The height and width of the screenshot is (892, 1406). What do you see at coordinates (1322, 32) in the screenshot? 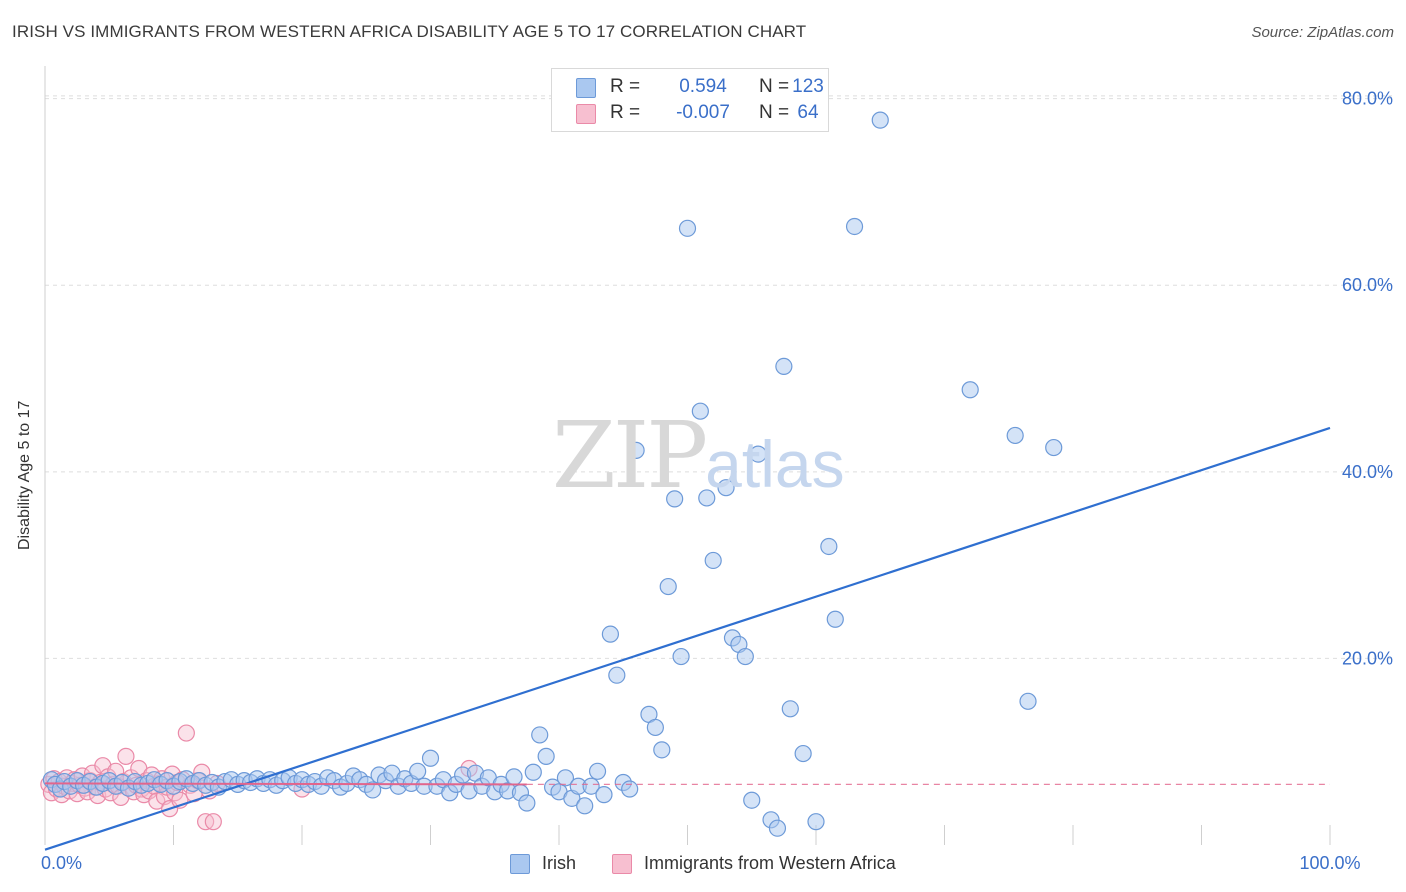
I see `source-label: Source: ZipAtlas.com` at bounding box center [1322, 32].